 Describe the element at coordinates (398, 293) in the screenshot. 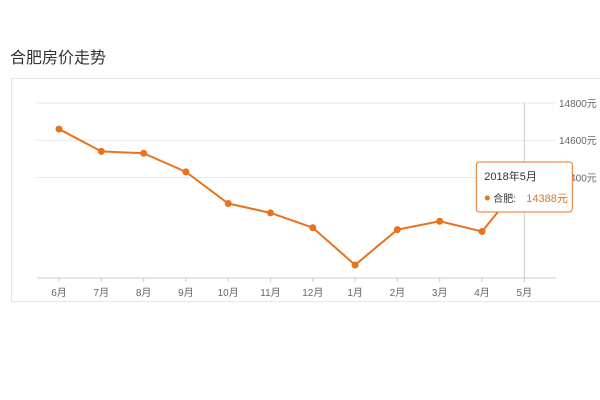

I see `x-tick-label: 2月` at that location.